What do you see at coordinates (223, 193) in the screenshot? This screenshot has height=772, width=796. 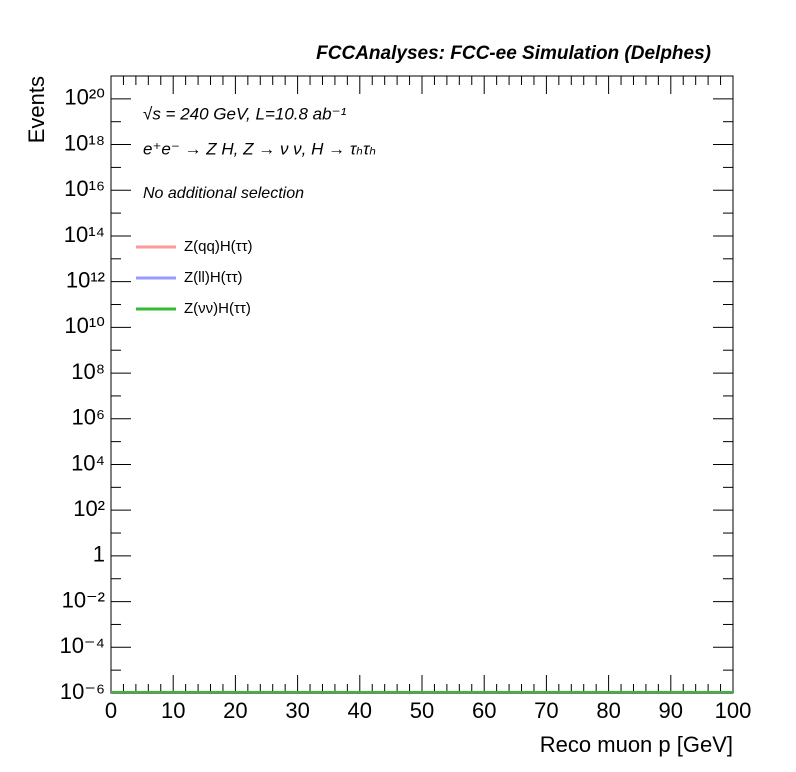 I see `annotation: No additional selection` at bounding box center [223, 193].